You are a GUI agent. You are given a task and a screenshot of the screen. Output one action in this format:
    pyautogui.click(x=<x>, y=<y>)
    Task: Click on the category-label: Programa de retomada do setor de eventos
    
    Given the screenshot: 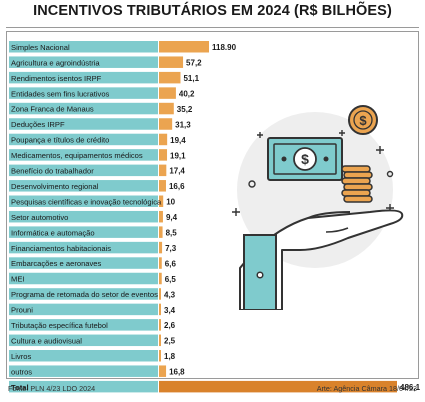 What is the action you would take?
    pyautogui.click(x=84, y=294)
    